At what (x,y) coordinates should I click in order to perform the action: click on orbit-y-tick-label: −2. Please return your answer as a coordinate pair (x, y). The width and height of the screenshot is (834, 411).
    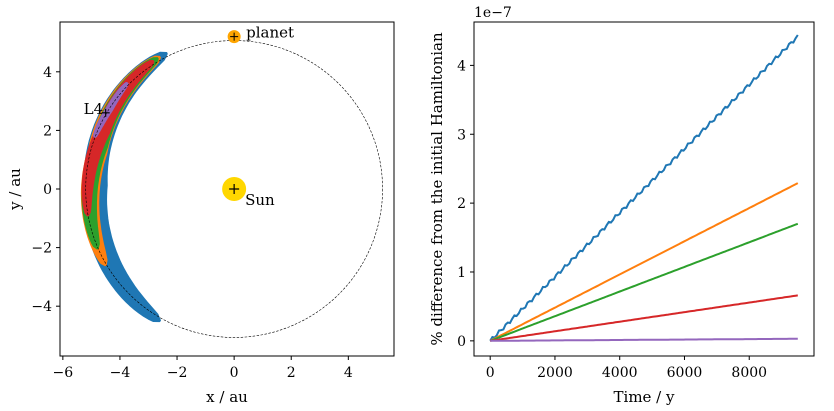
    Looking at the image, I should click on (41, 249).